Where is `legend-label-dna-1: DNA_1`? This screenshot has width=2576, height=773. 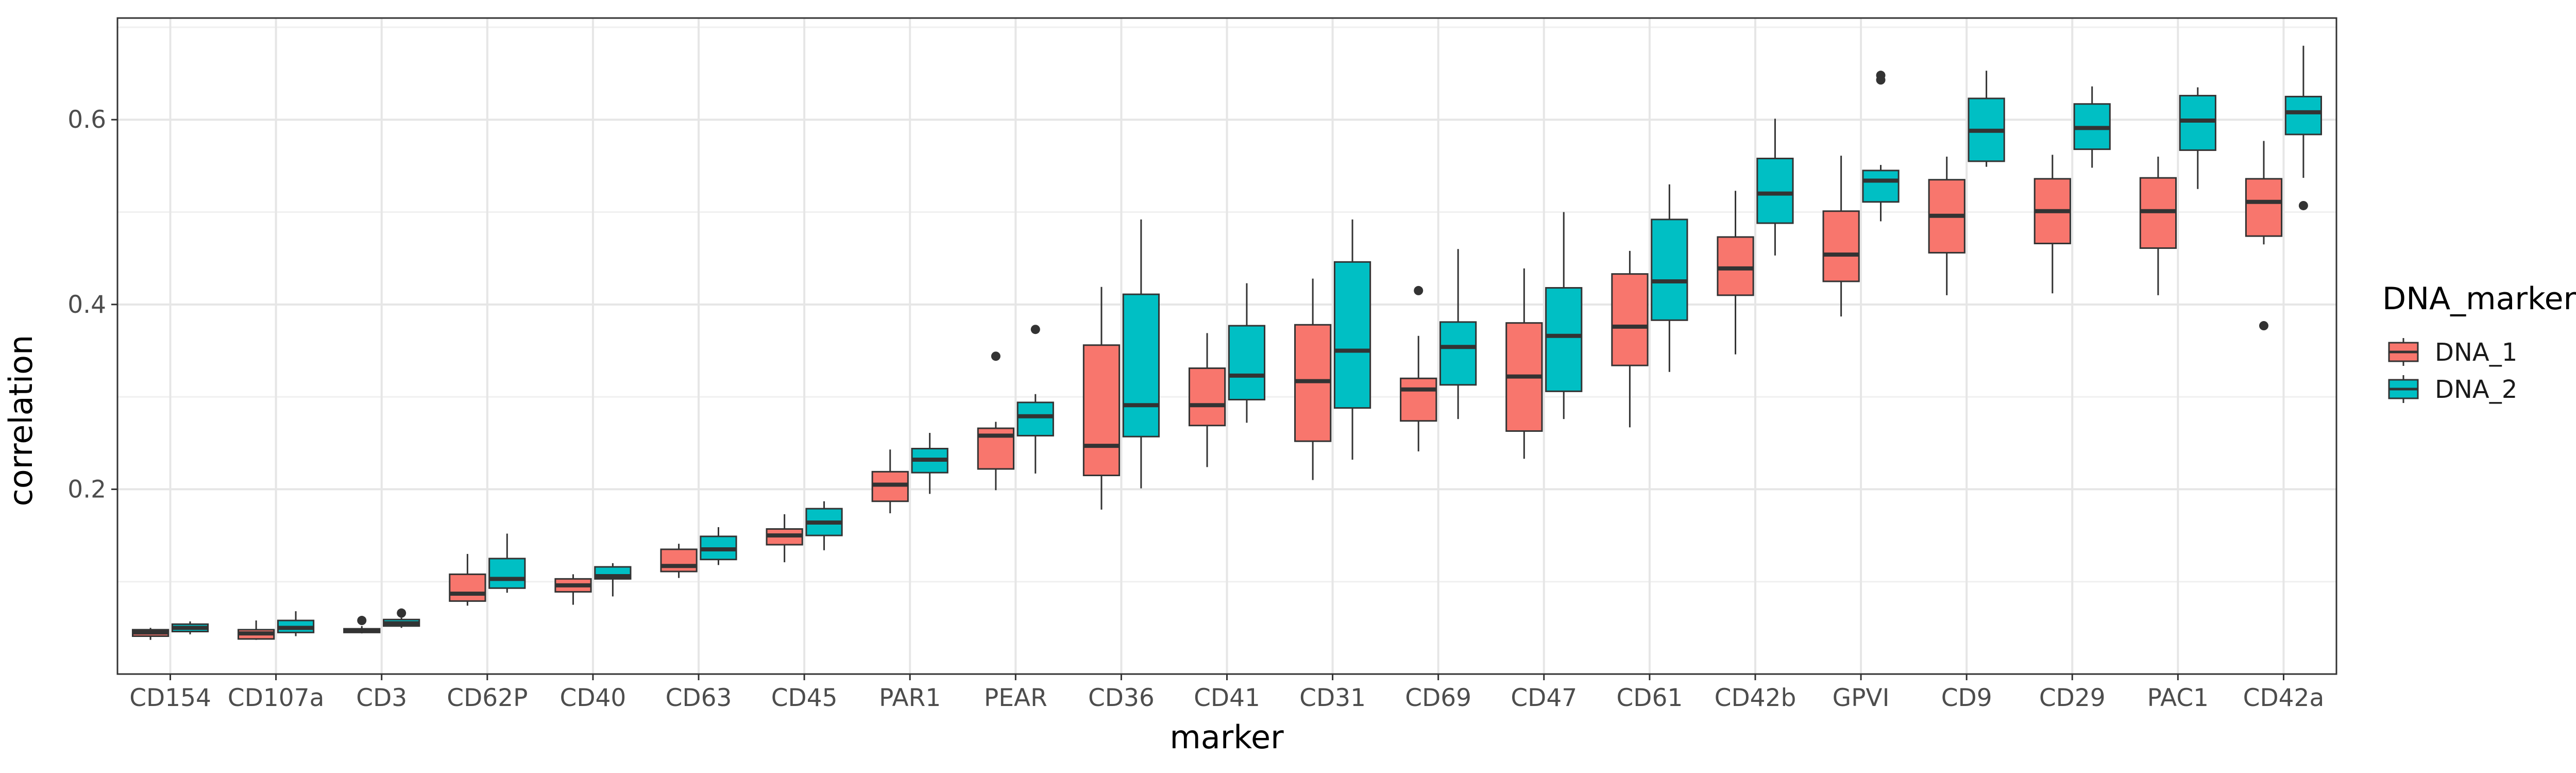
legend-label-dna-1: DNA_1 is located at coordinates (2476, 352).